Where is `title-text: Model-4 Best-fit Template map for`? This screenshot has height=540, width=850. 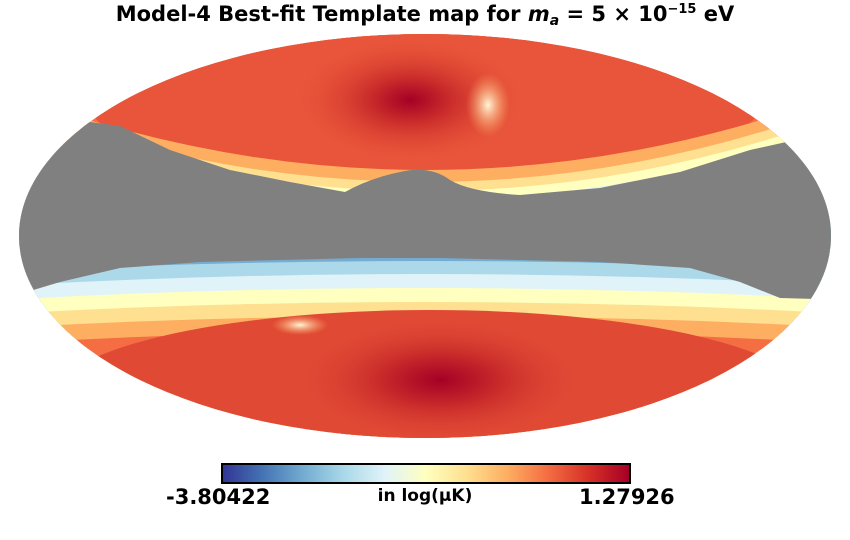 title-text: Model-4 Best-fit Template map for is located at coordinates (321, 14).